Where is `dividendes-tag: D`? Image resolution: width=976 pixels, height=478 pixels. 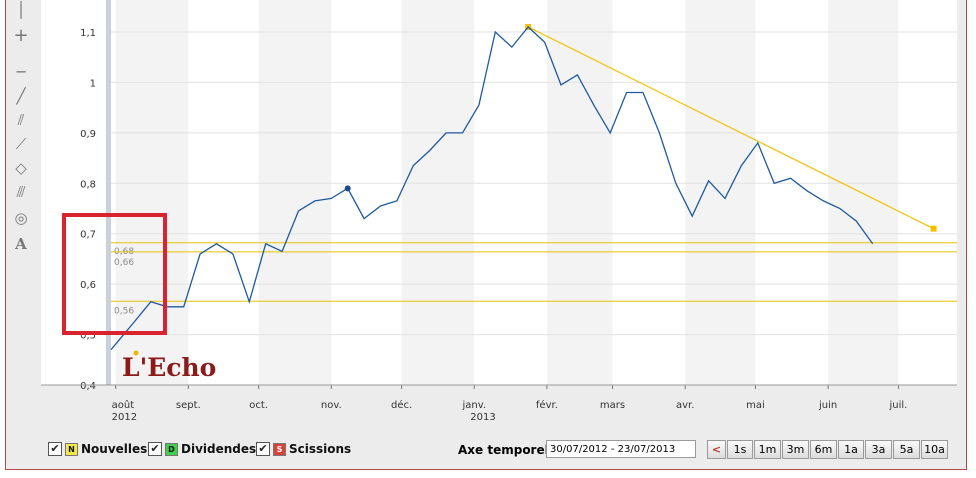 dividendes-tag: D is located at coordinates (171, 449).